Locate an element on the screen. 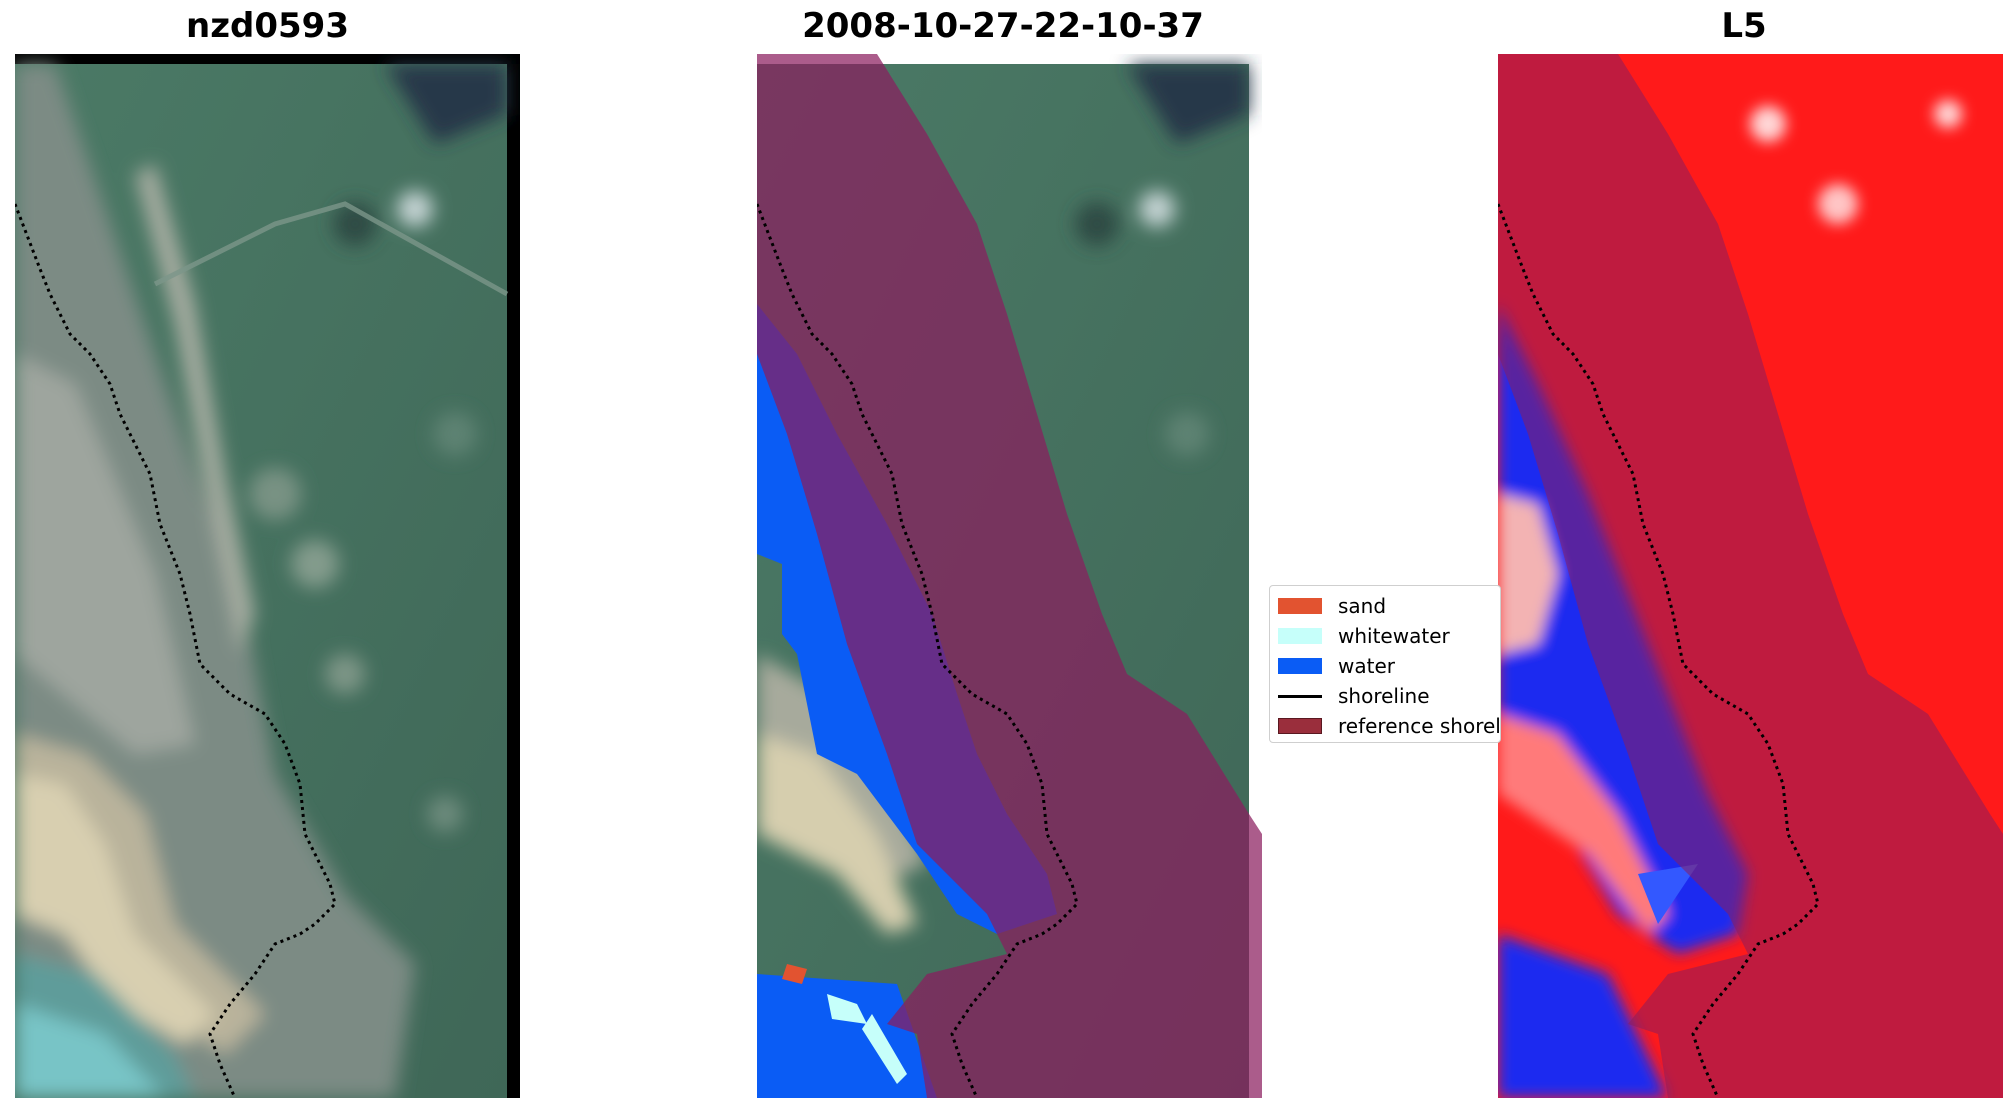 The image size is (2008, 1108). legend-label-whitewater: whitewater is located at coordinates (1394, 636).